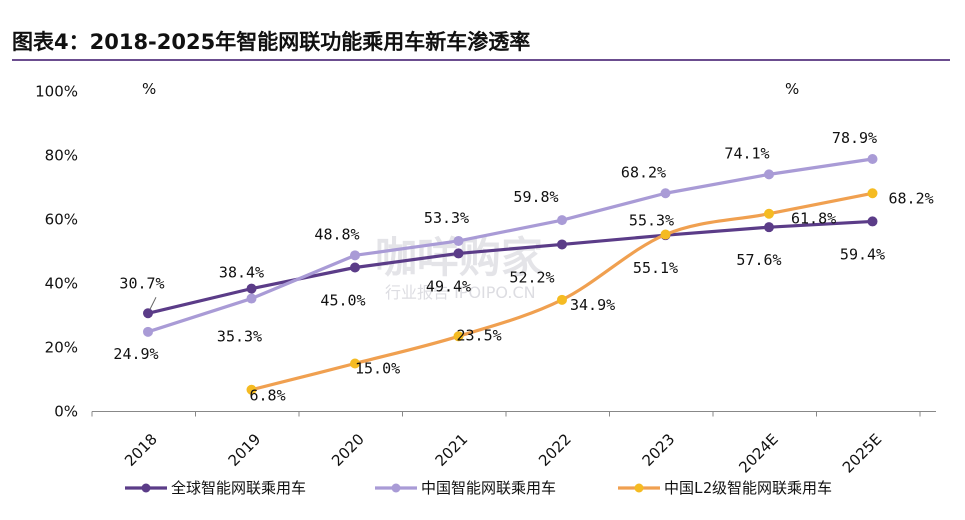 The width and height of the screenshot is (965, 520). What do you see at coordinates (66, 412) in the screenshot?
I see `y-tick-label: 0%` at bounding box center [66, 412].